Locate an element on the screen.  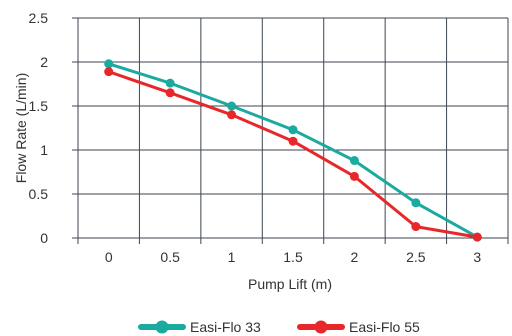
y-tick-label: 2 is located at coordinates (44, 62).